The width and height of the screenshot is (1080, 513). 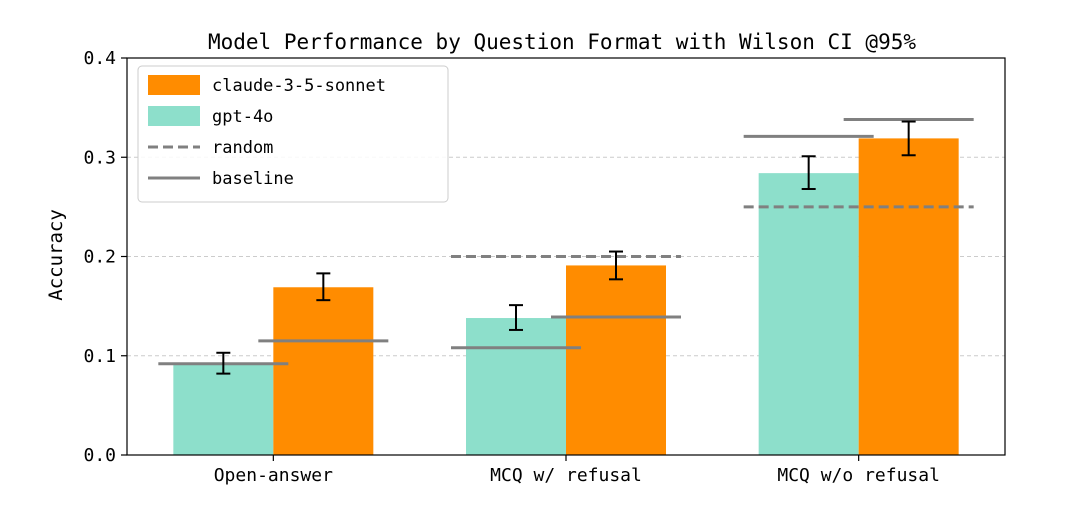 I want to click on legend-box, so click(x=293, y=134).